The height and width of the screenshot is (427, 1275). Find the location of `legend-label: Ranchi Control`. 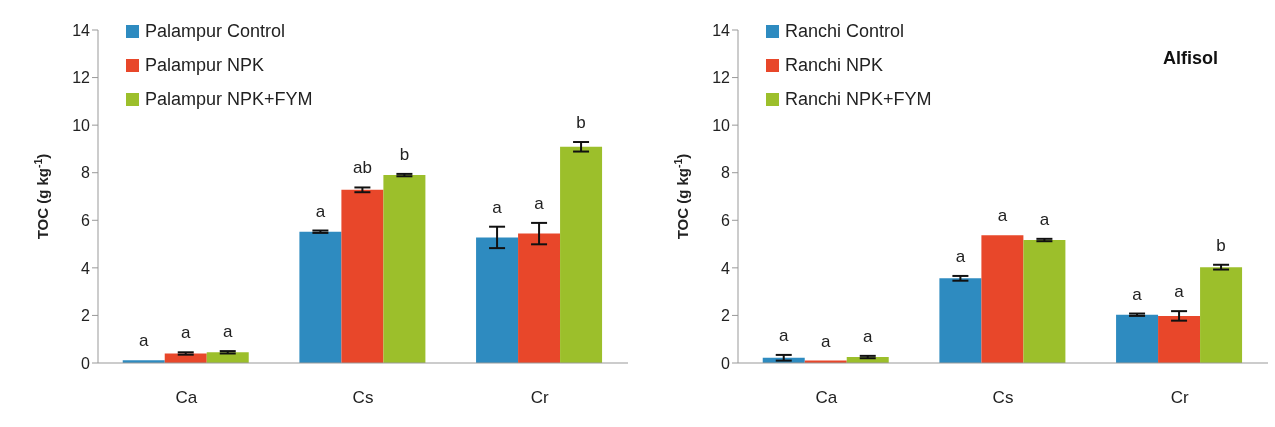

legend-label: Ranchi Control is located at coordinates (845, 31).